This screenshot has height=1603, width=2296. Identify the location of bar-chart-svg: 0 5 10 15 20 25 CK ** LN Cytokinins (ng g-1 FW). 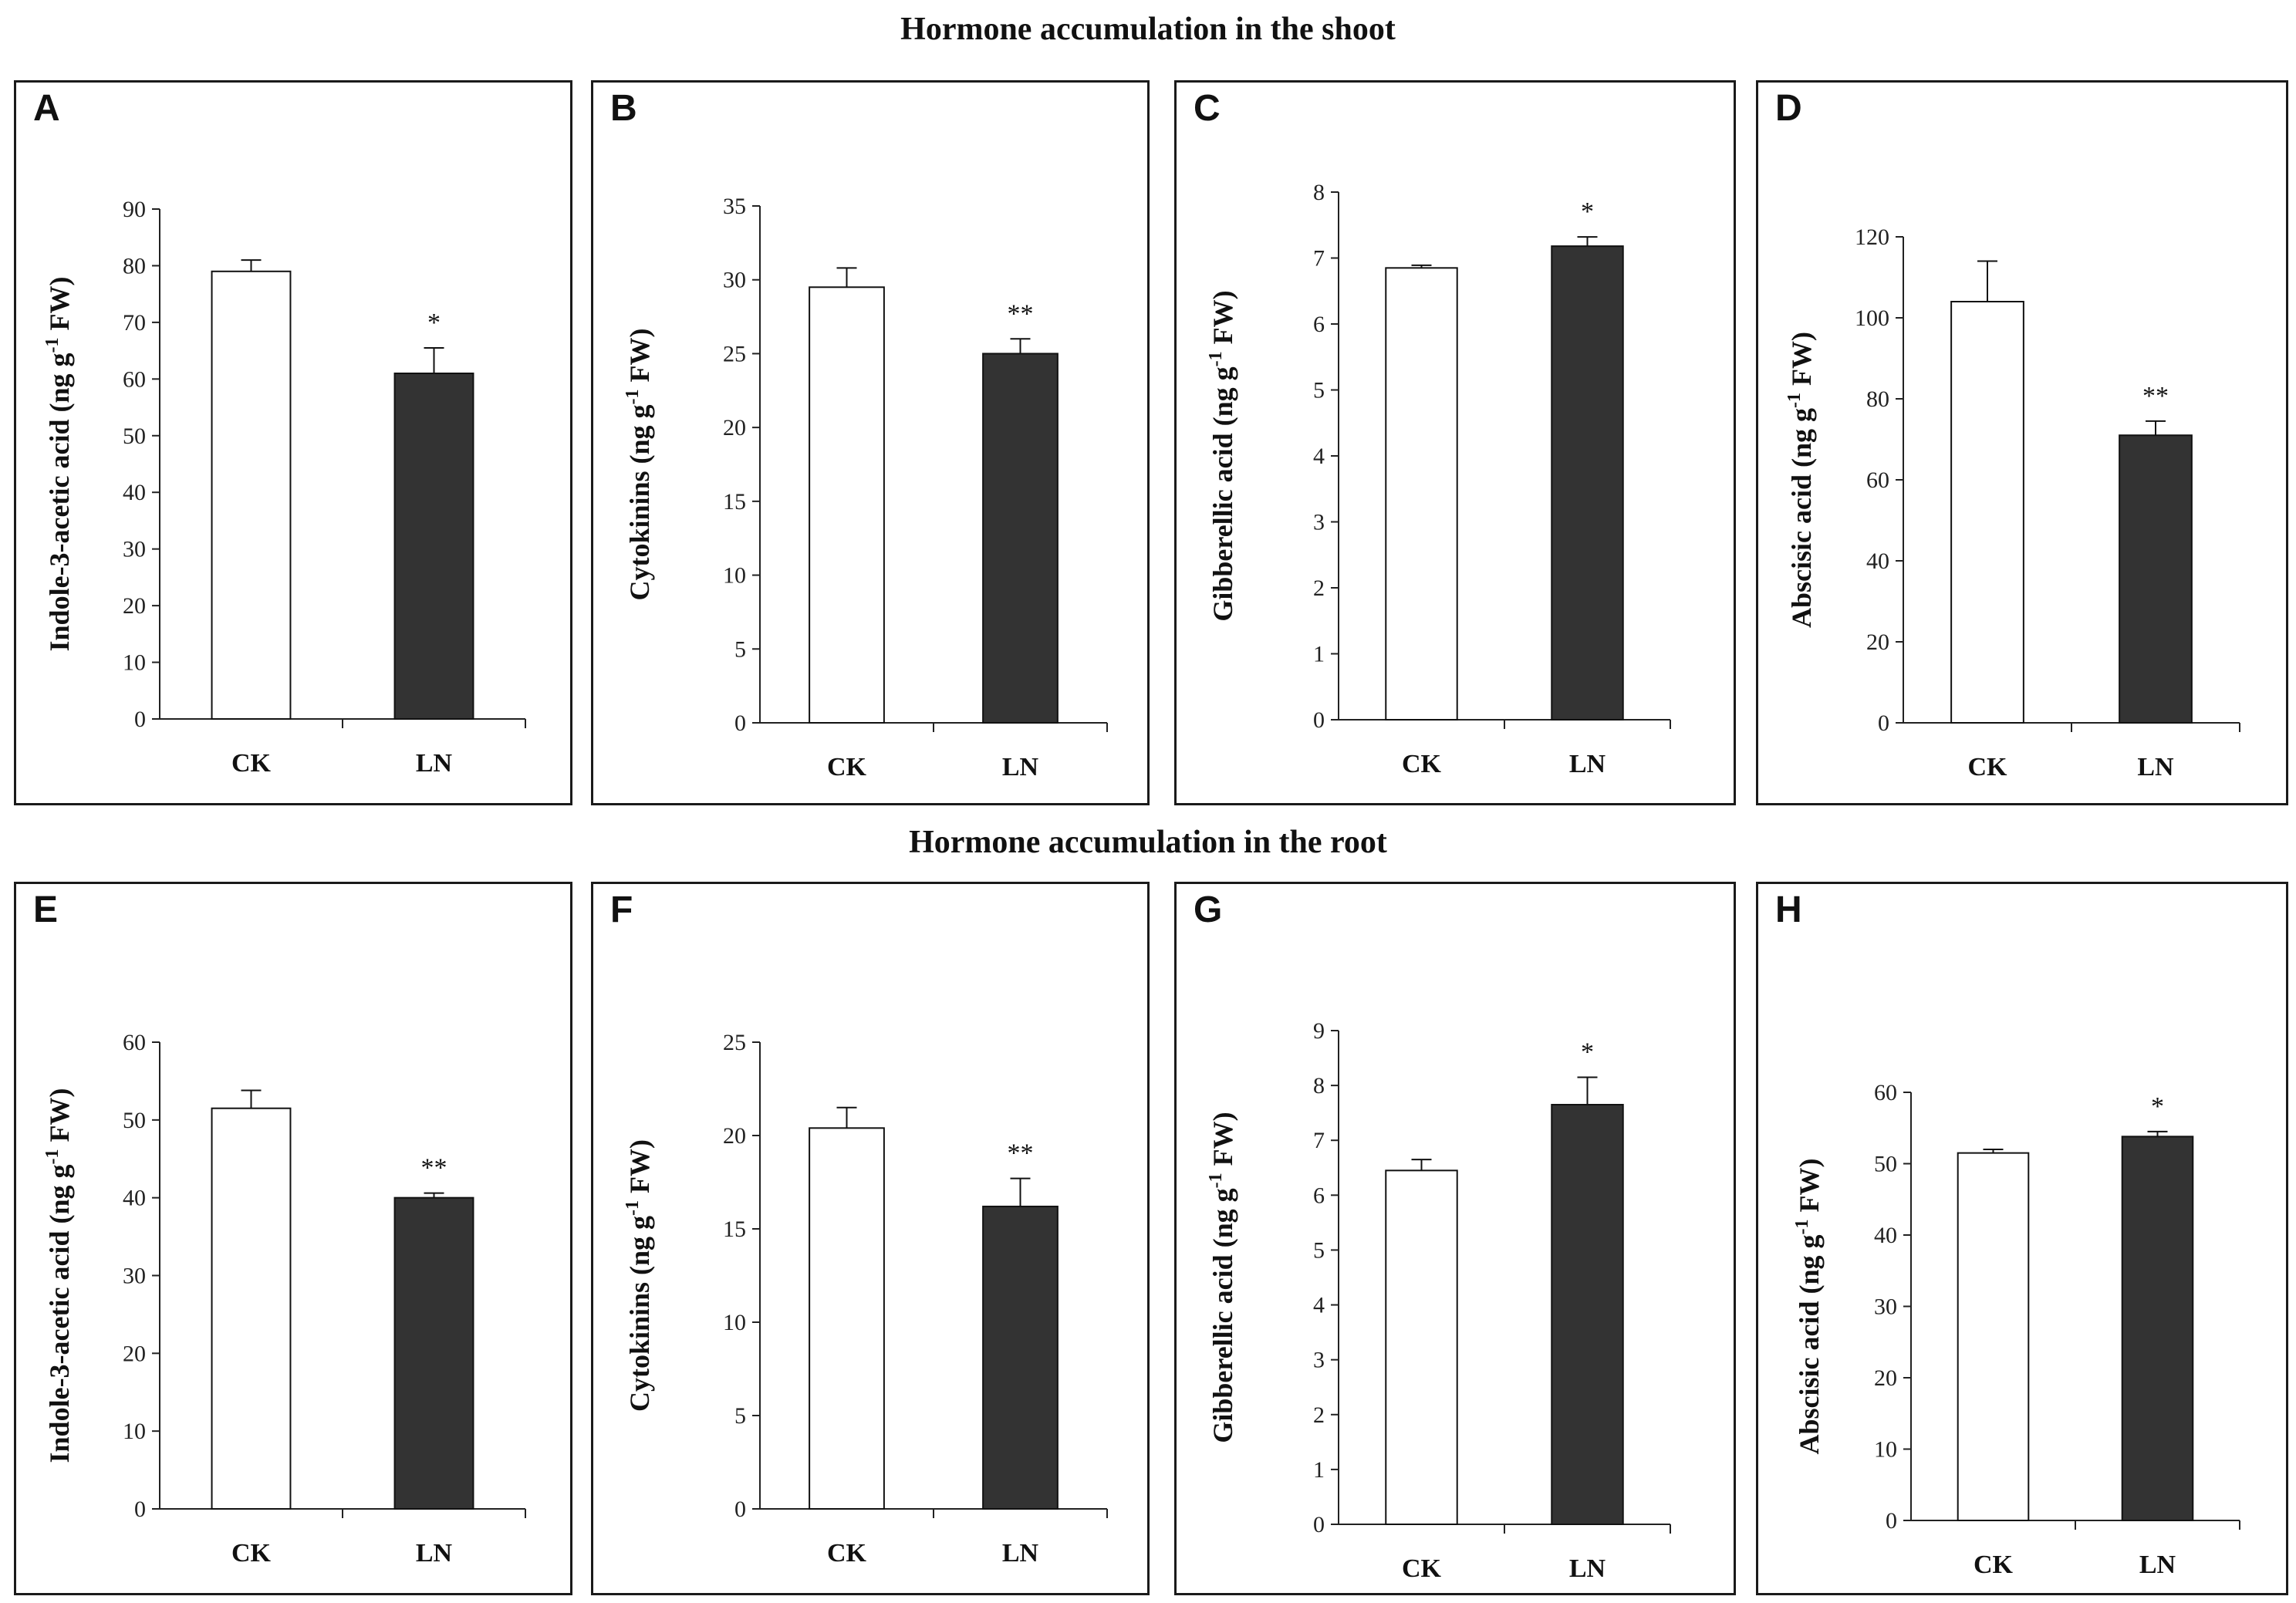
(865, 1299).